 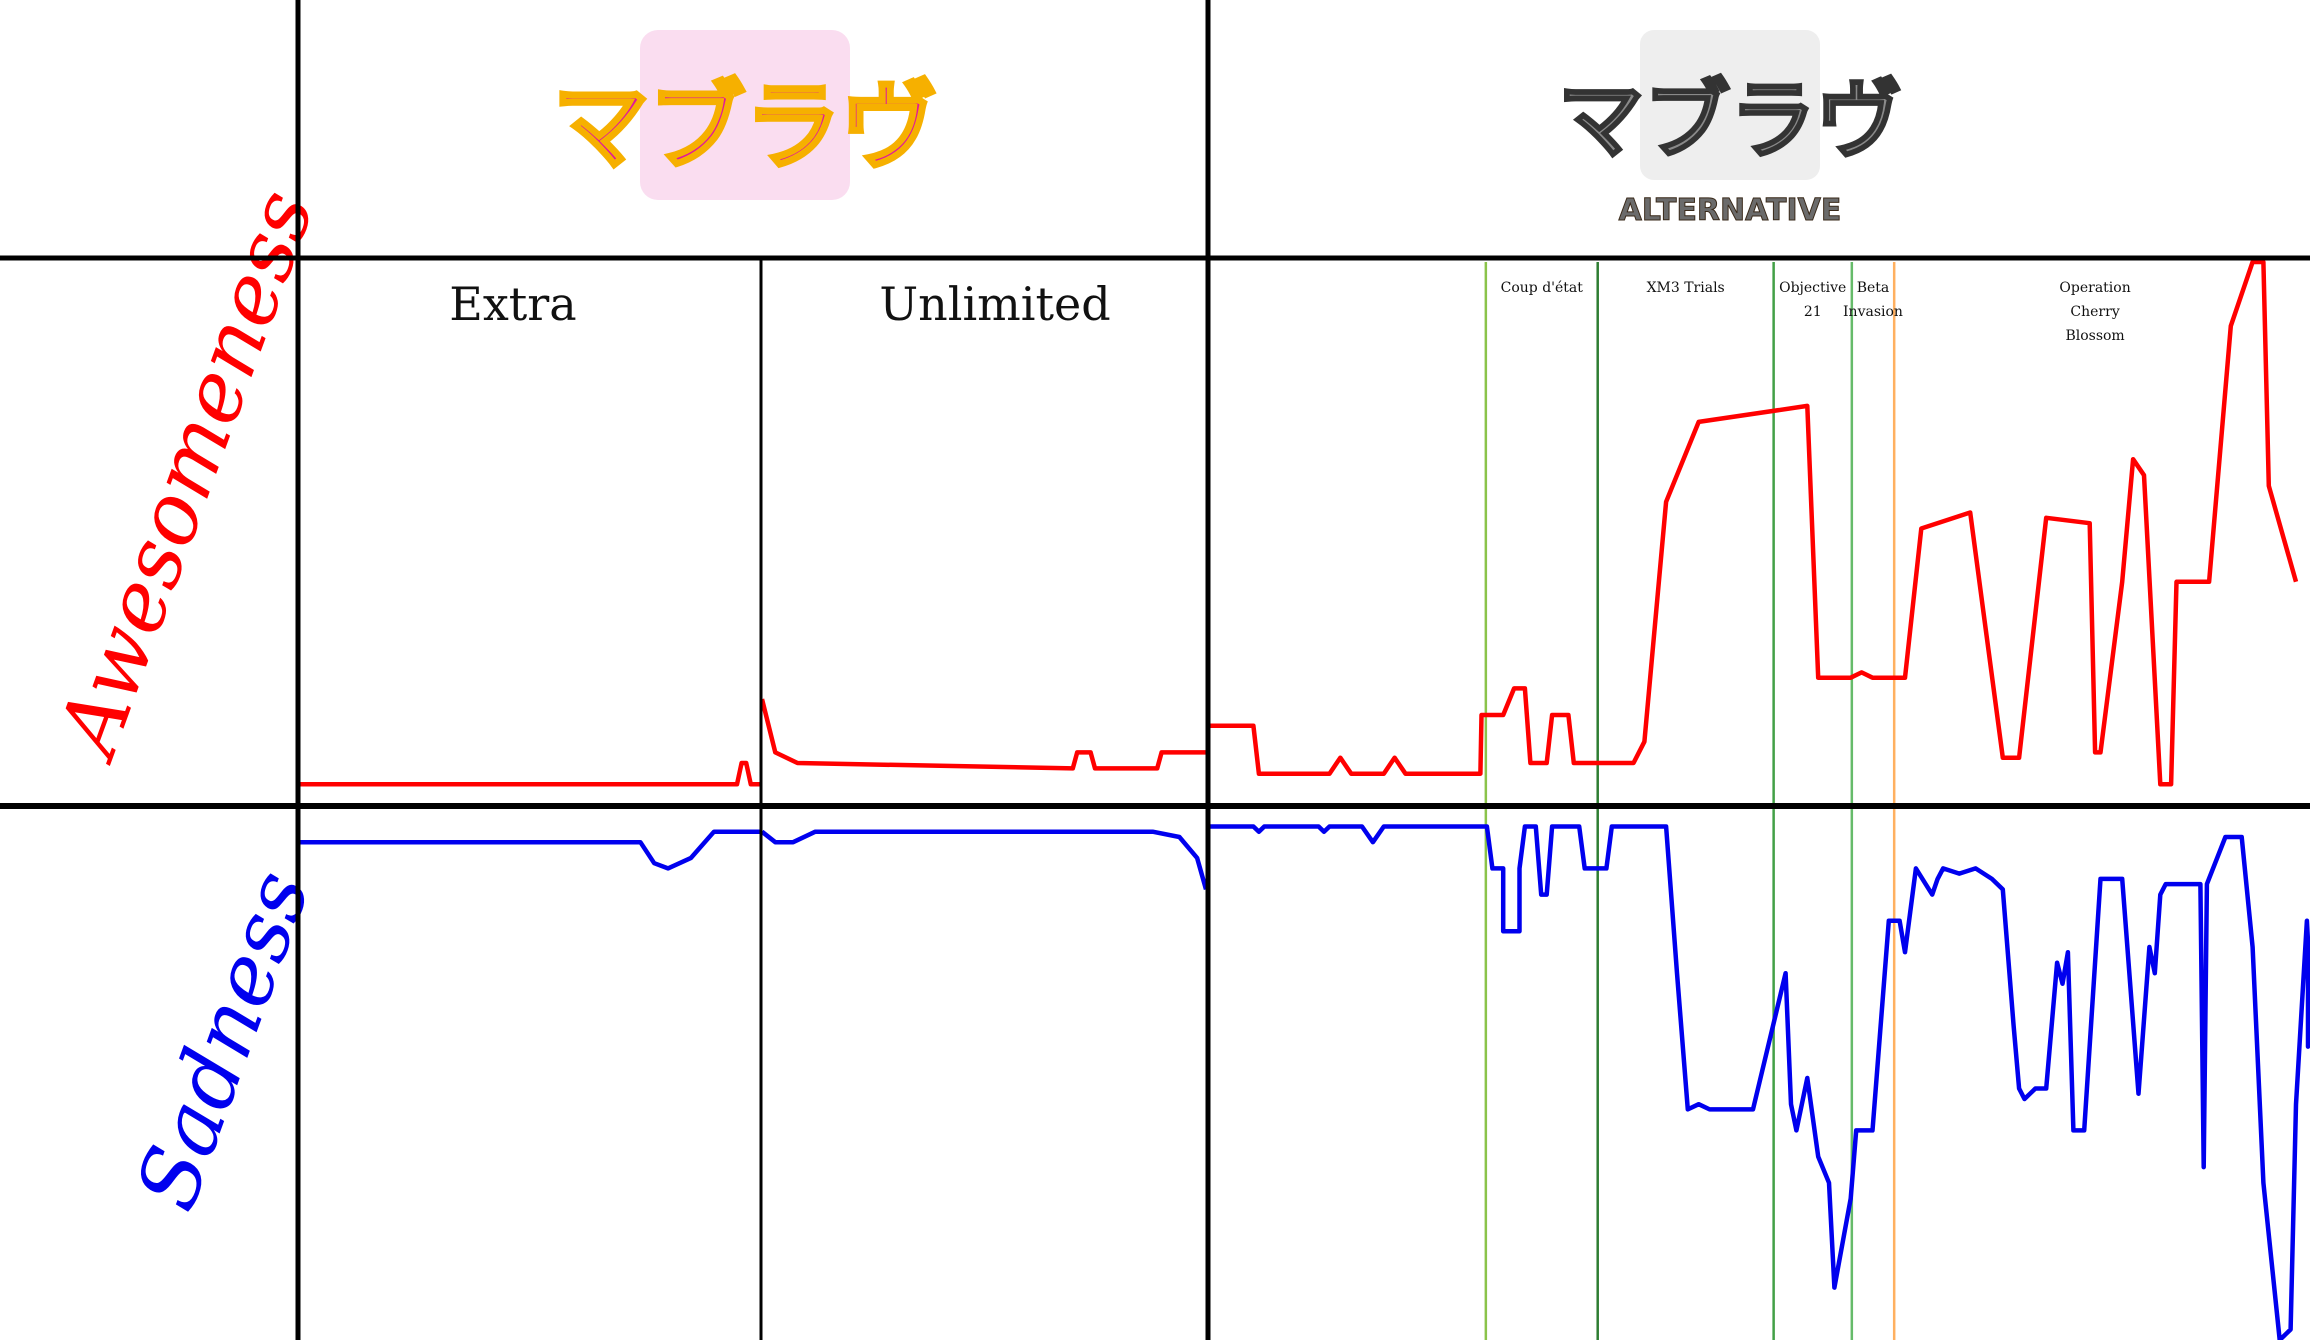 I want to click on arc-label-3-line-1: Invasion, so click(x=1873, y=312).